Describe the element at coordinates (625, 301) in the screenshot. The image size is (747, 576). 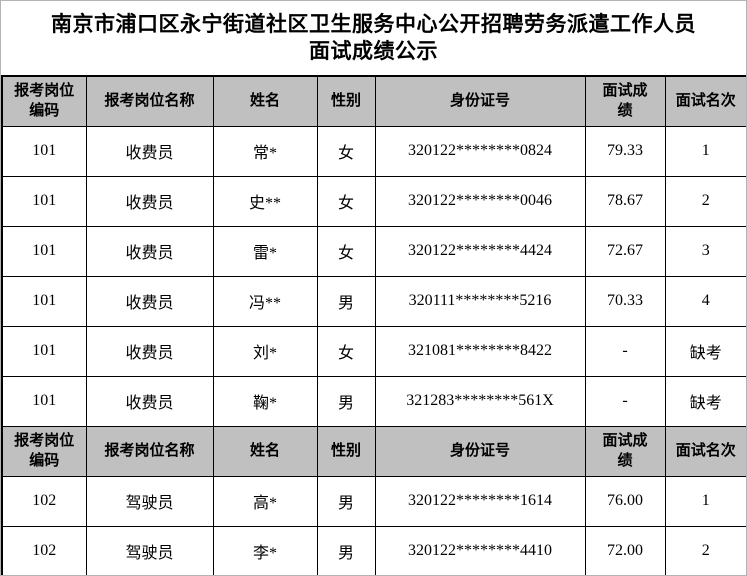
I see `cell-score: 70.33` at that location.